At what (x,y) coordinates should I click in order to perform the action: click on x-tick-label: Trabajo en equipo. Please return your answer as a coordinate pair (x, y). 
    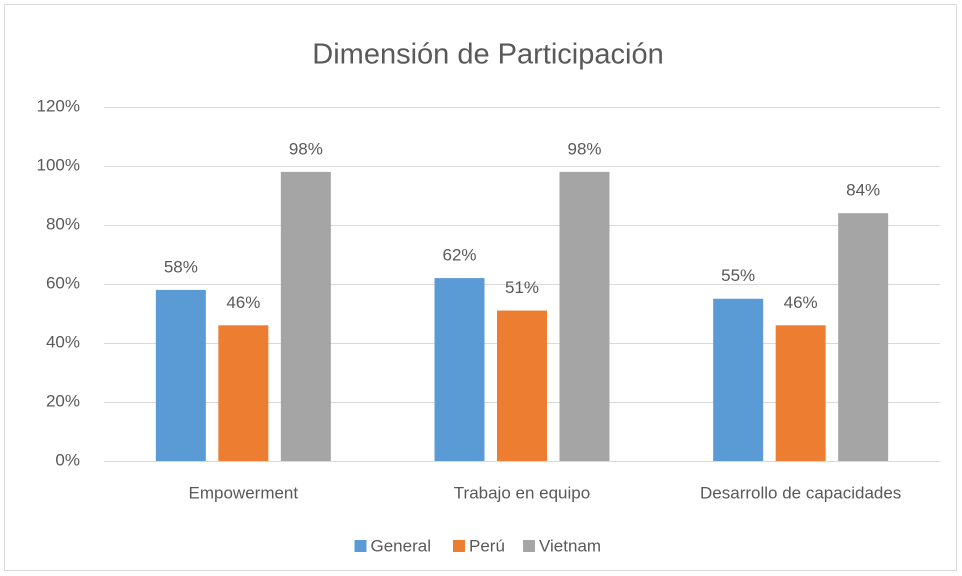
    Looking at the image, I should click on (522, 492).